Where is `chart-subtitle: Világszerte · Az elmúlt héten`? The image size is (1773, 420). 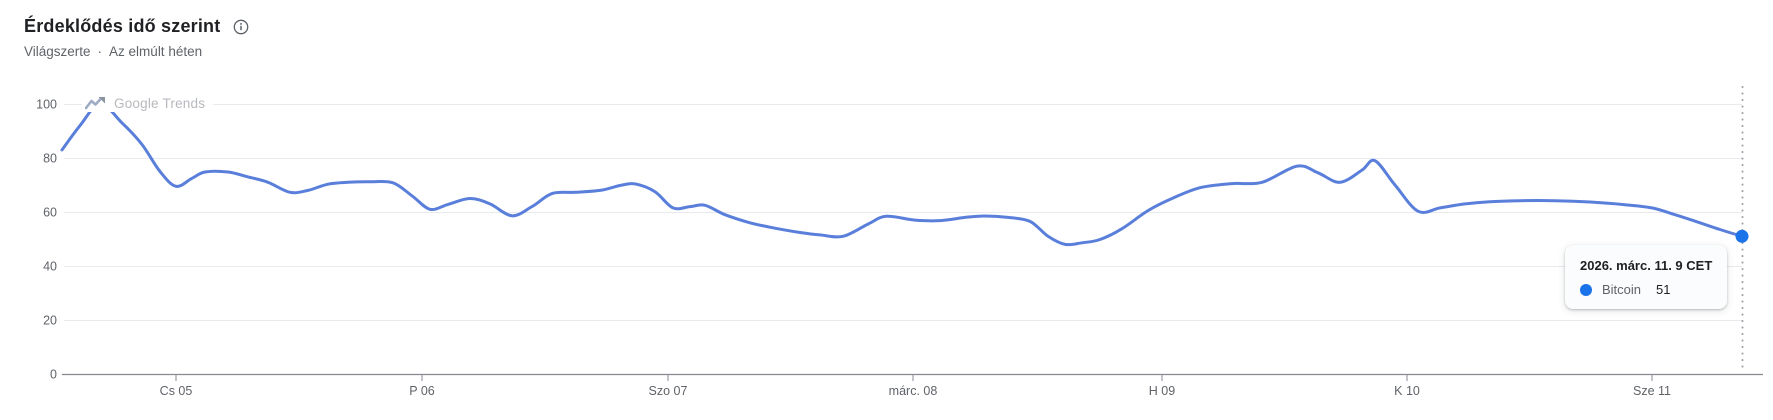 chart-subtitle: Világszerte · Az elmúlt héten is located at coordinates (136, 51).